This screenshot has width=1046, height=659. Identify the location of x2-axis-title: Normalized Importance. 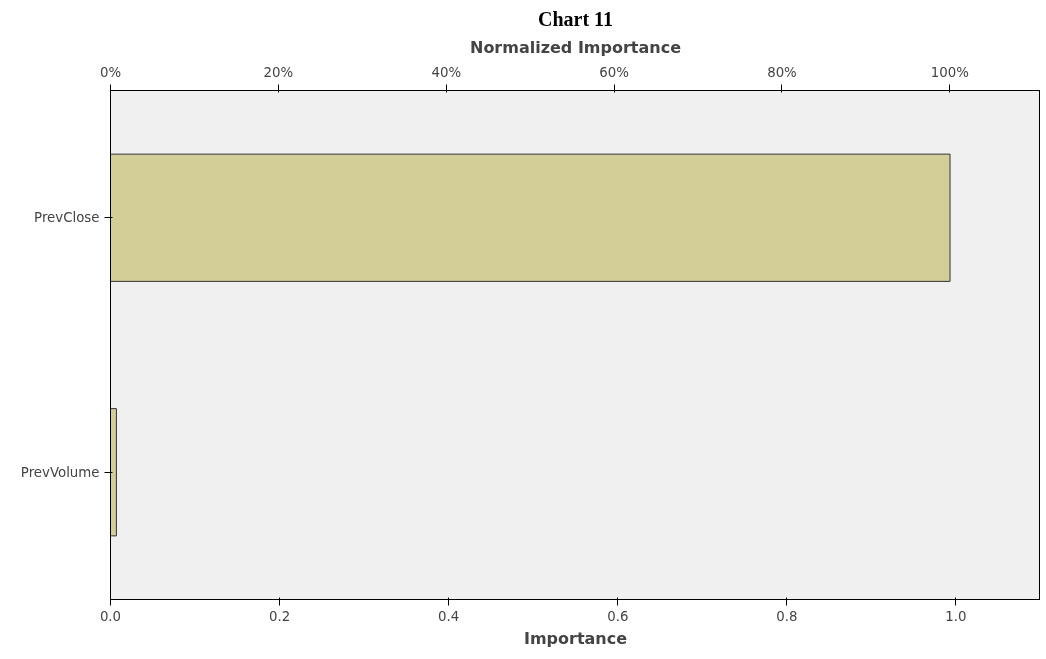
(575, 47).